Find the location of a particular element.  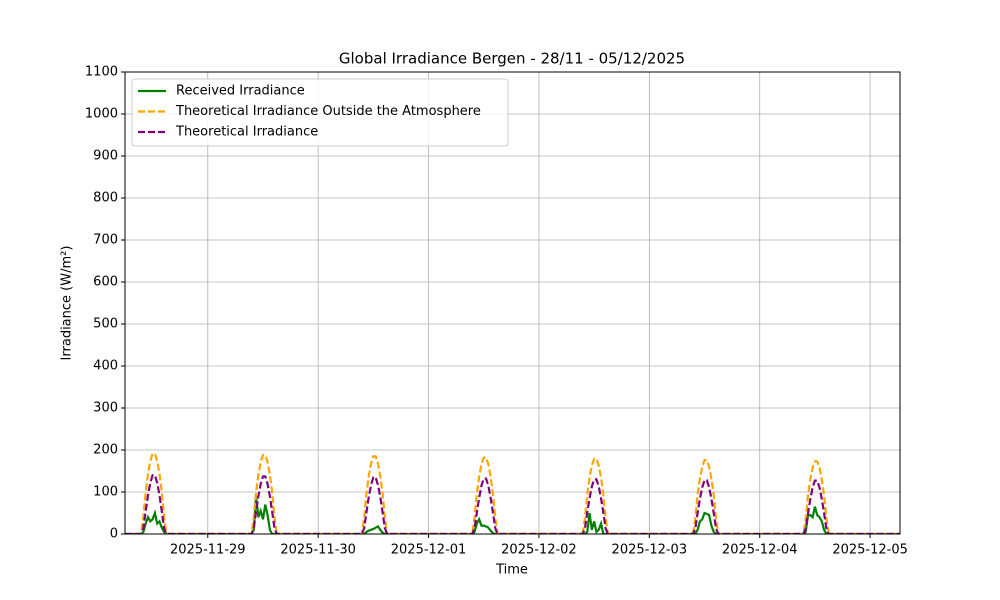

x-tick-label: 2025-12-04 is located at coordinates (760, 550).